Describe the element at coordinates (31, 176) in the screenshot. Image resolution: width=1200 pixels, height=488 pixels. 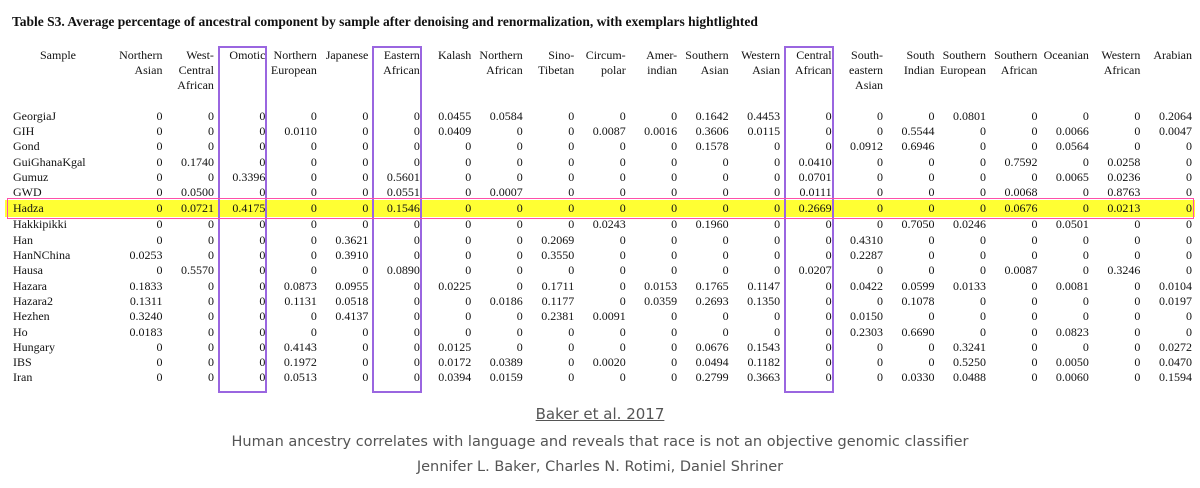
I see `sample-name-cell: Gumuz` at that location.